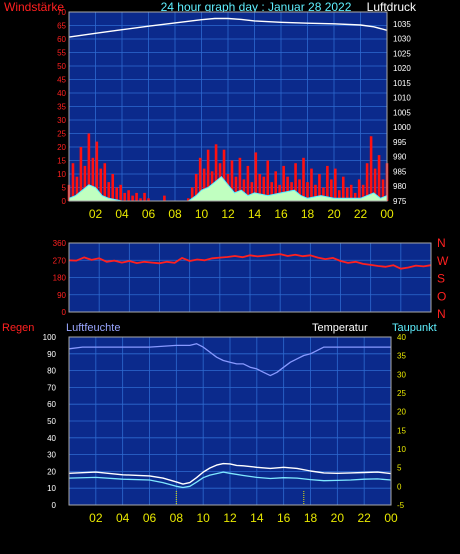  I want to click on climate-panel-x-tick-label: 04, so click(123, 518).